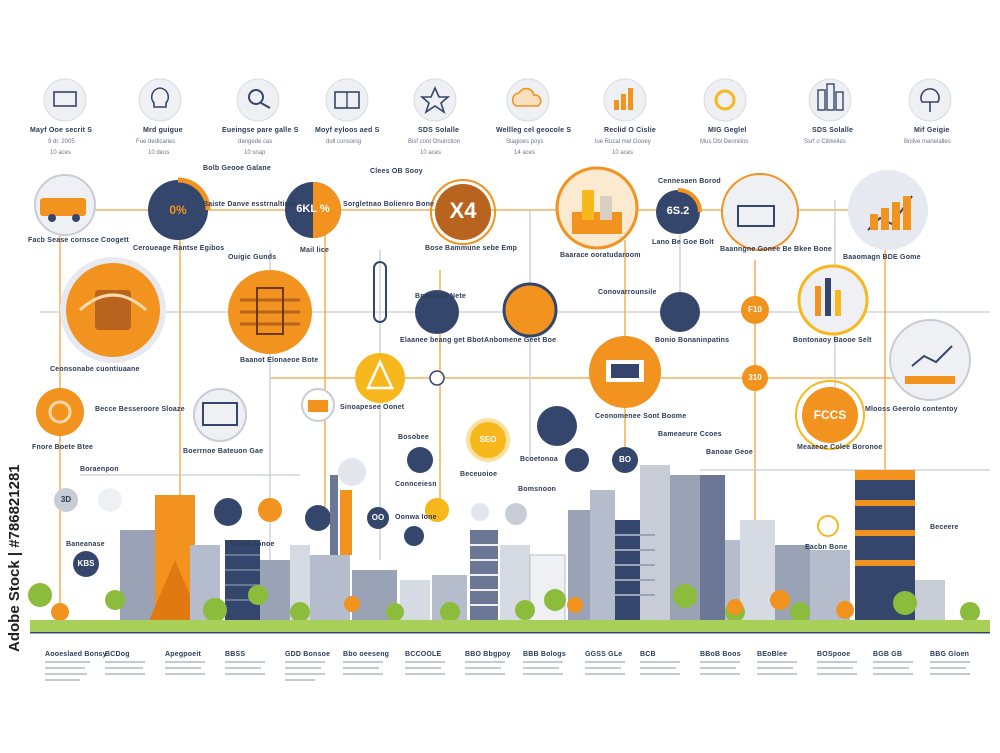 The width and height of the screenshot is (1000, 753). Describe the element at coordinates (727, 130) in the screenshot. I see `top-caption-8-line1: MIG Geglel` at that location.